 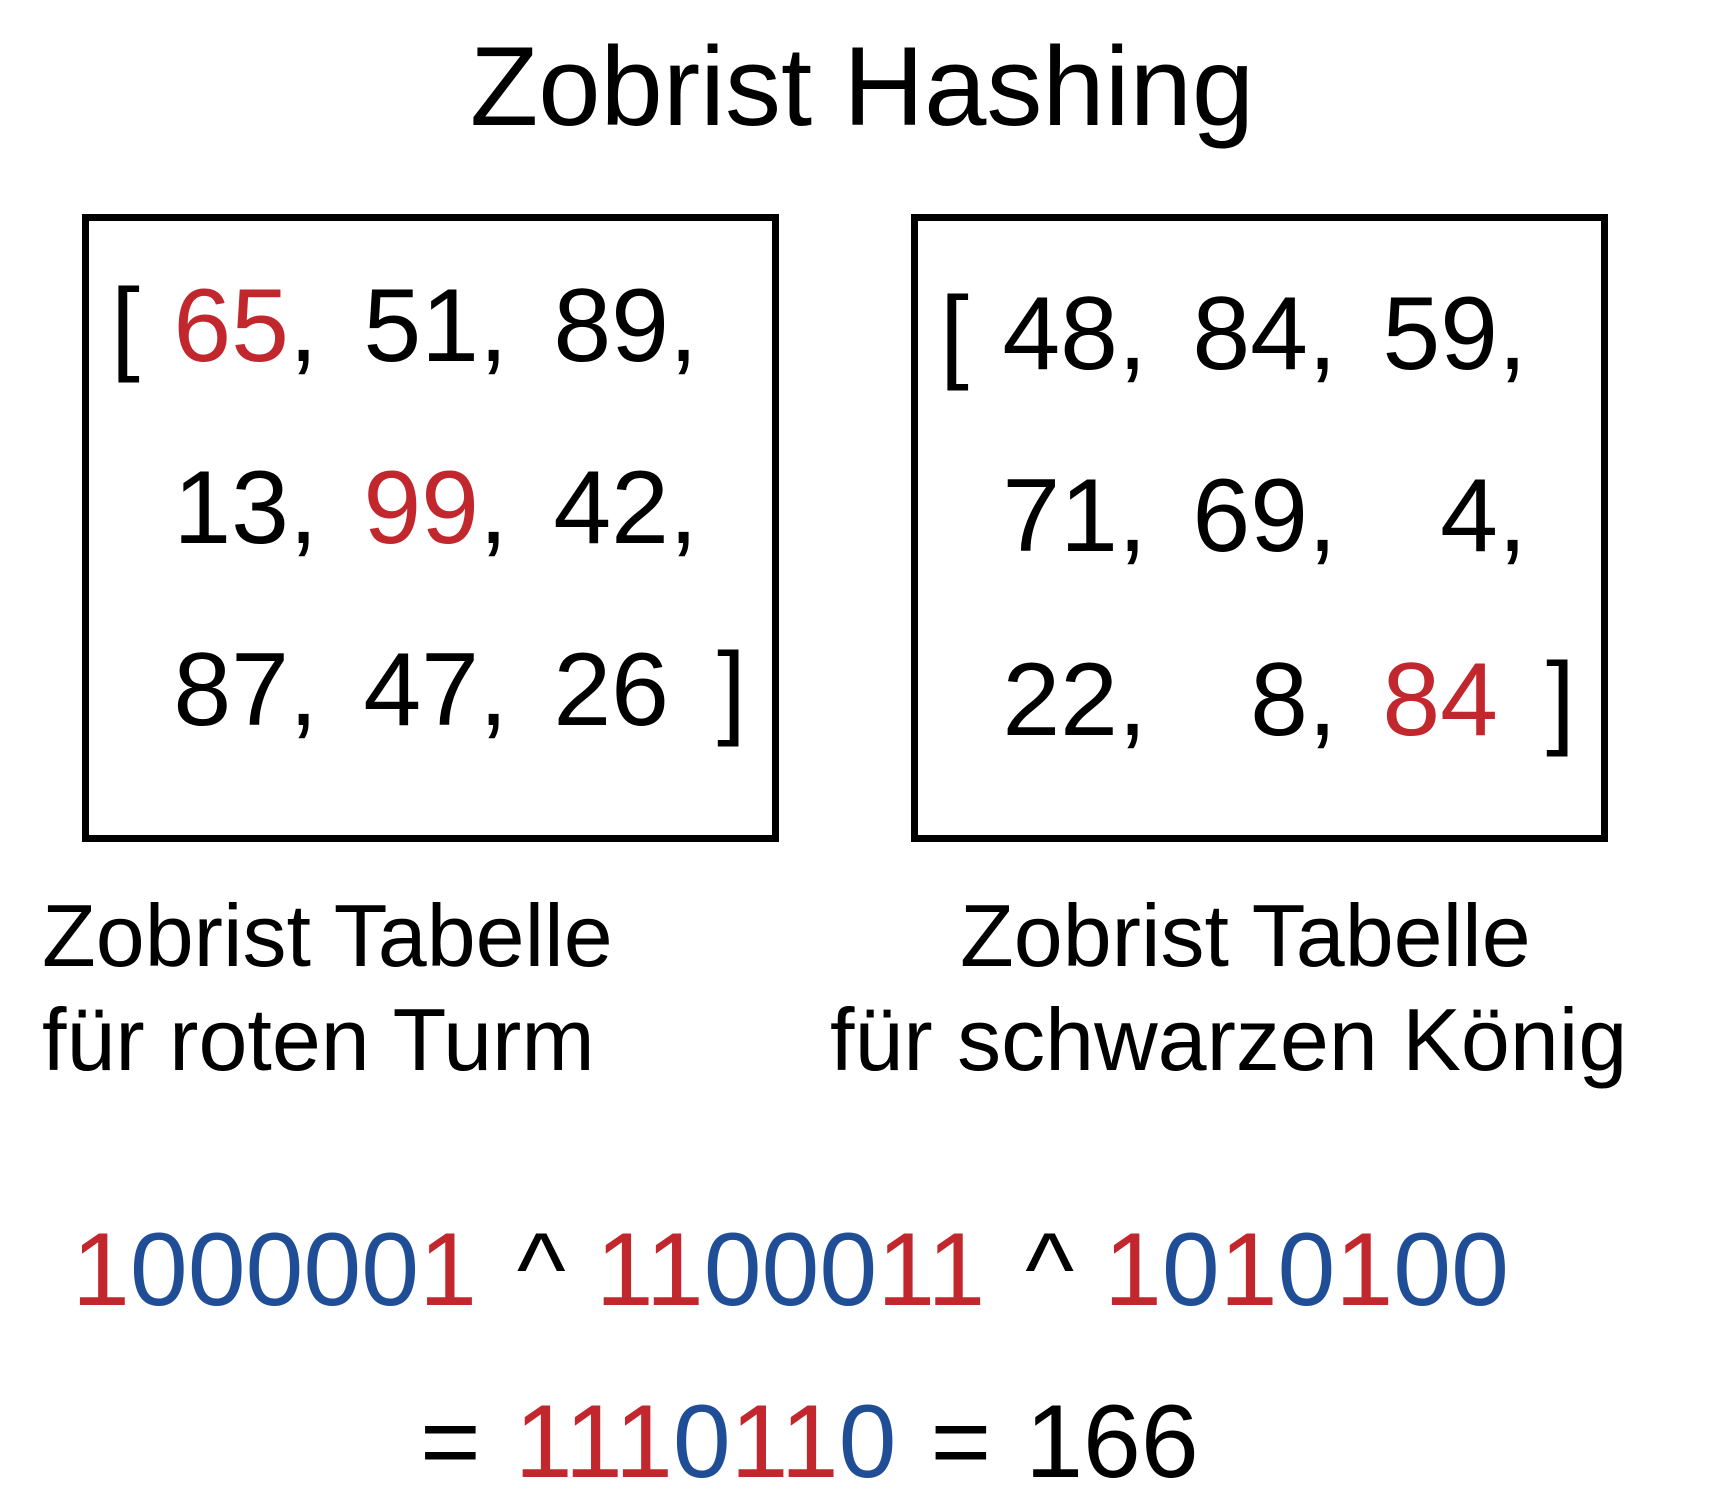 I want to click on xor-expression: 1000001 ^ 1100011 ^ 1010100, so click(x=790, y=1270).